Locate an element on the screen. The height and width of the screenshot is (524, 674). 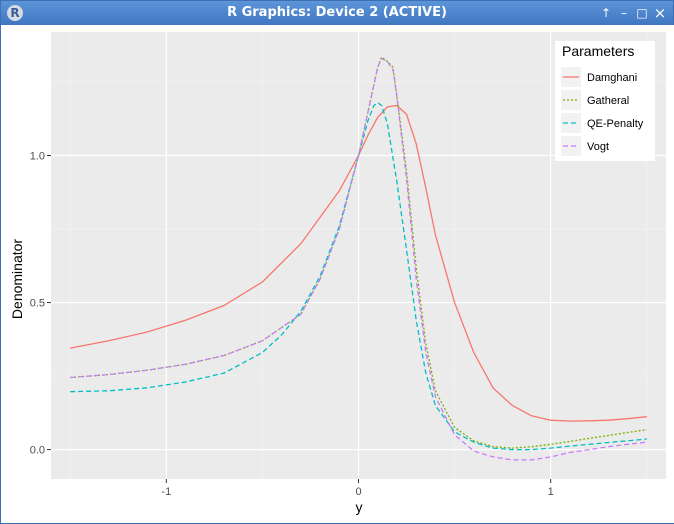
y-tick-label: 0.0 is located at coordinates (37, 451).